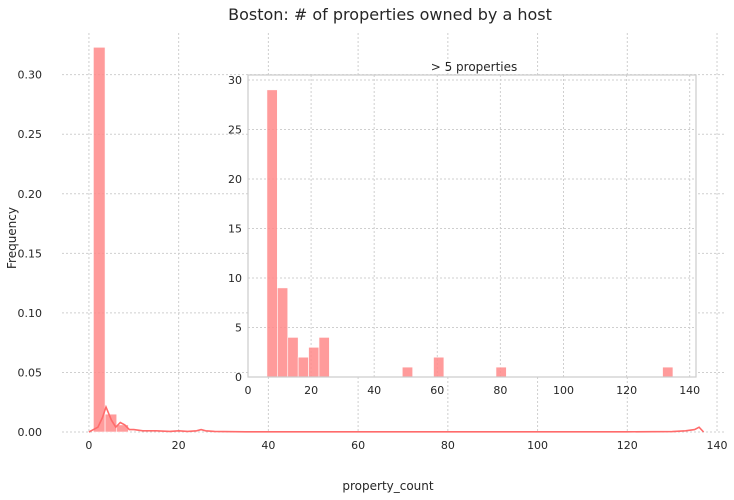  I want to click on inset-x-tick-label: 40, so click(374, 390).